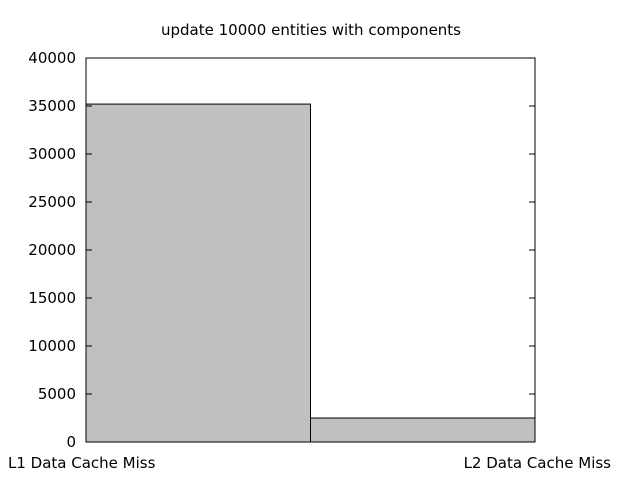 The image size is (640, 480). Describe the element at coordinates (311, 30) in the screenshot. I see `chart-title: update 10000 entities with components` at that location.